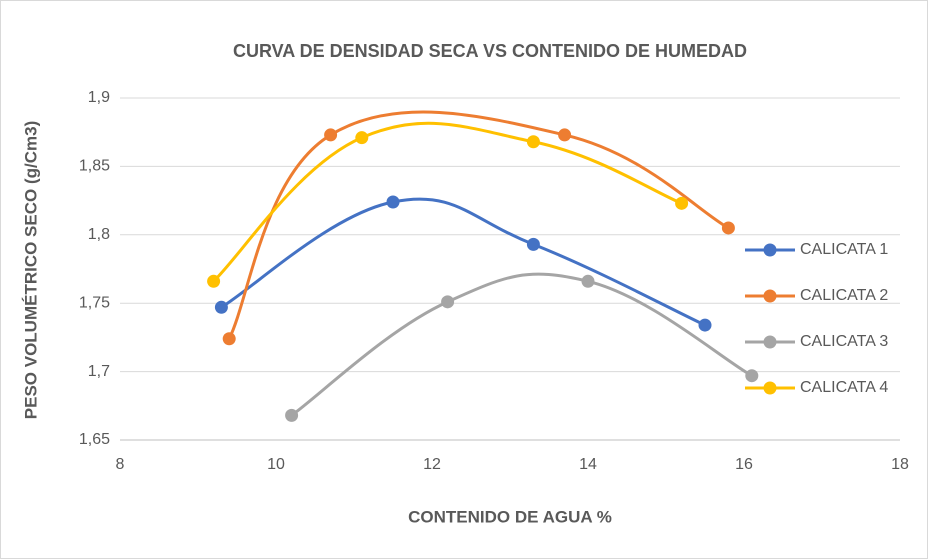 This screenshot has width=929, height=560. I want to click on x-tick-label: 8, so click(120, 464).